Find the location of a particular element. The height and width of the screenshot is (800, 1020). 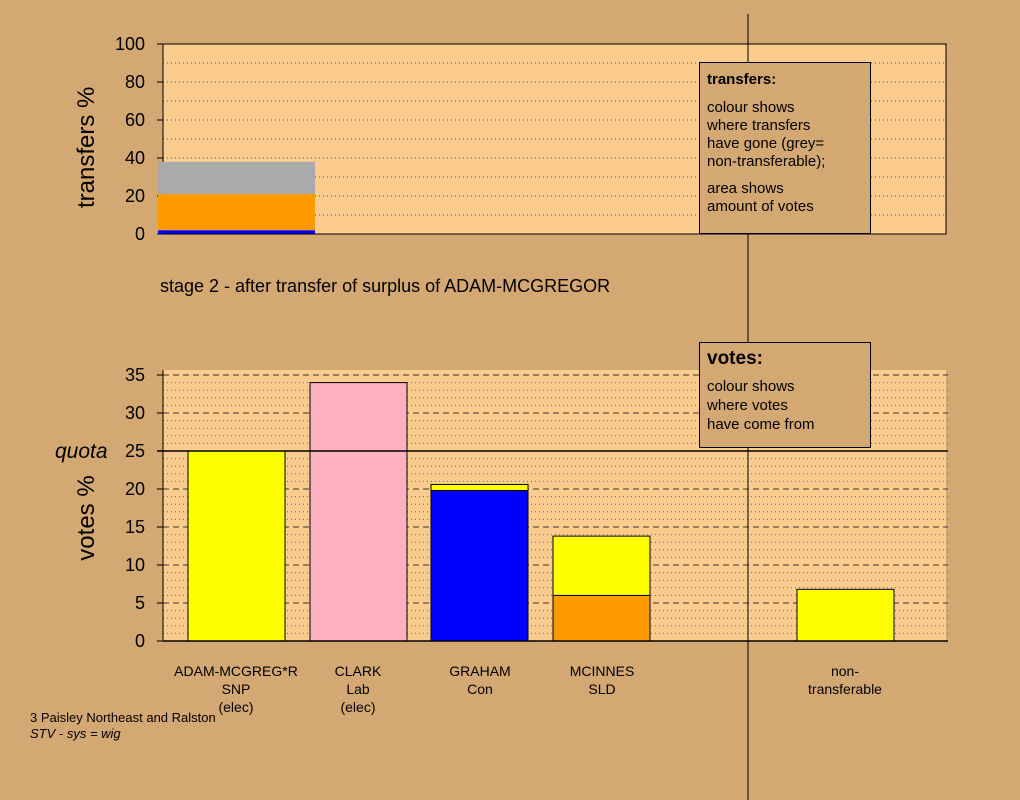

bottom-y-tick-label: 15 is located at coordinates (135, 527).